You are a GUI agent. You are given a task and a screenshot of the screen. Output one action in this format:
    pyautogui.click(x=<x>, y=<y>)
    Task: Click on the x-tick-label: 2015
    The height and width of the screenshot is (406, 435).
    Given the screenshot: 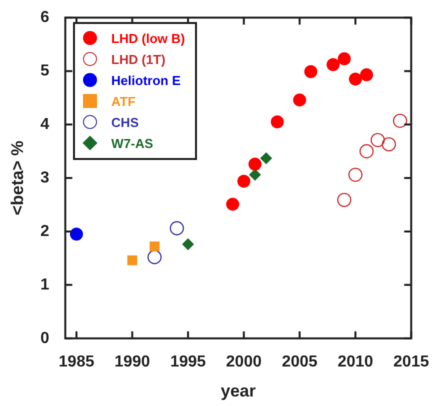 What is the action you would take?
    pyautogui.click(x=411, y=361)
    